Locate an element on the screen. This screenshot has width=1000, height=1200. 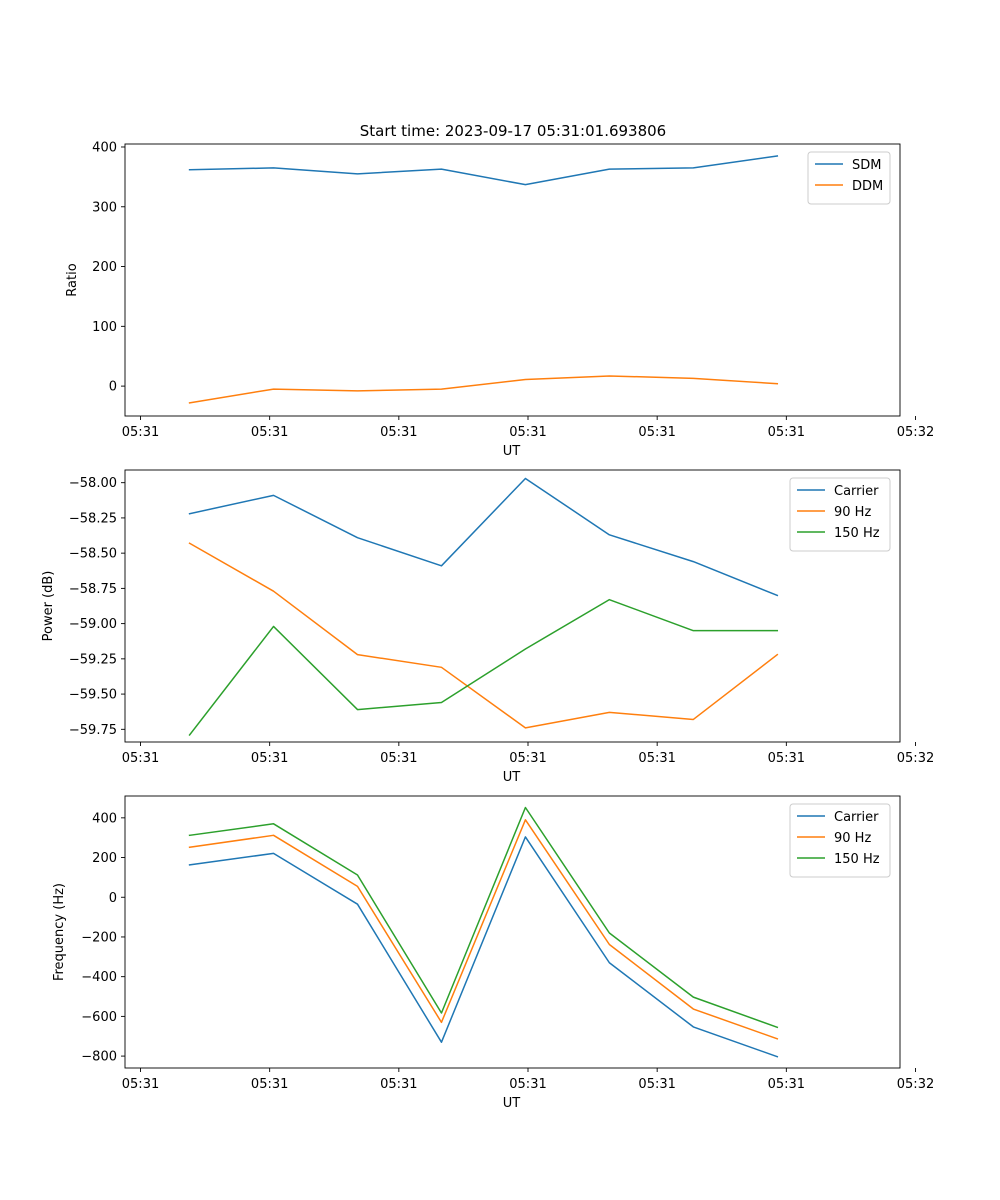
series-line-sdm is located at coordinates (483, 170).